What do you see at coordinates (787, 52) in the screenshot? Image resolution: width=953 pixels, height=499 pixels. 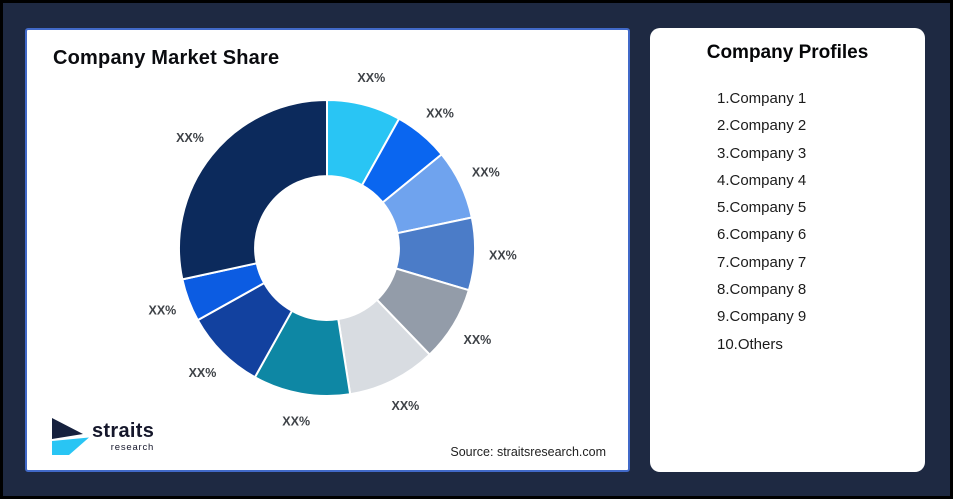 I see `profiles-title: Company Profiles` at bounding box center [787, 52].